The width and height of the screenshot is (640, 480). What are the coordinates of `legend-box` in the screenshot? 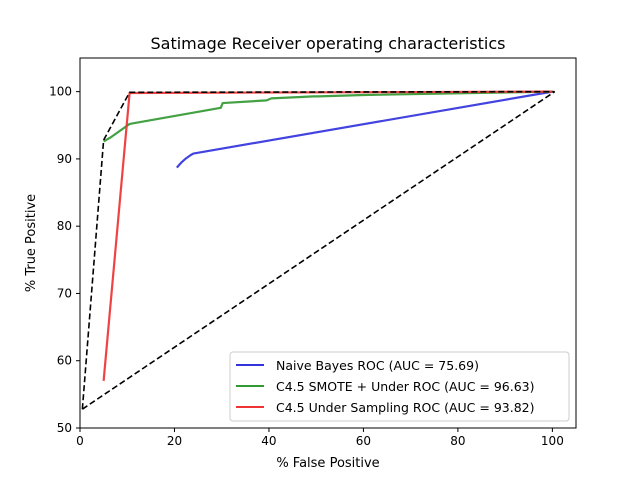 It's located at (399, 386).